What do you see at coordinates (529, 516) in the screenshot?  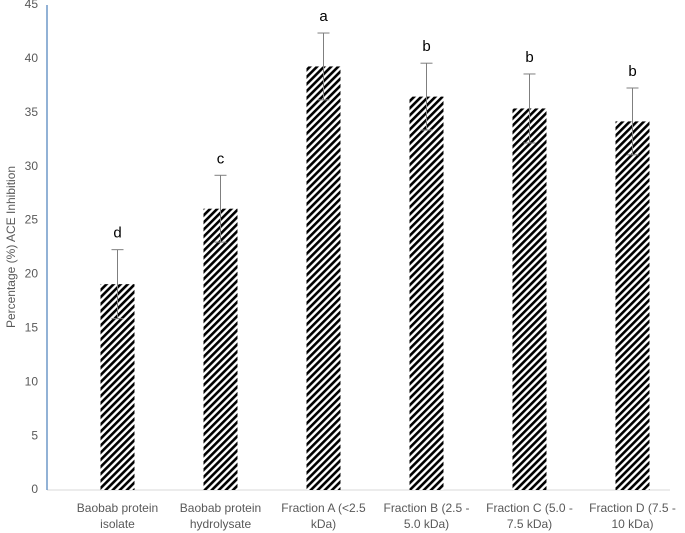 I see `x-tick-label: Fraction C (5.0 - 7.5 kDa)` at bounding box center [529, 516].